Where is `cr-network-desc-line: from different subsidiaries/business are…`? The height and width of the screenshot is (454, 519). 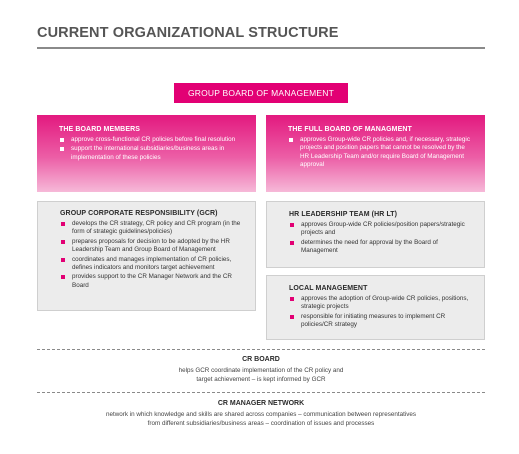
cr-network-desc-line: from different subsidiaries/business are… is located at coordinates (261, 423).